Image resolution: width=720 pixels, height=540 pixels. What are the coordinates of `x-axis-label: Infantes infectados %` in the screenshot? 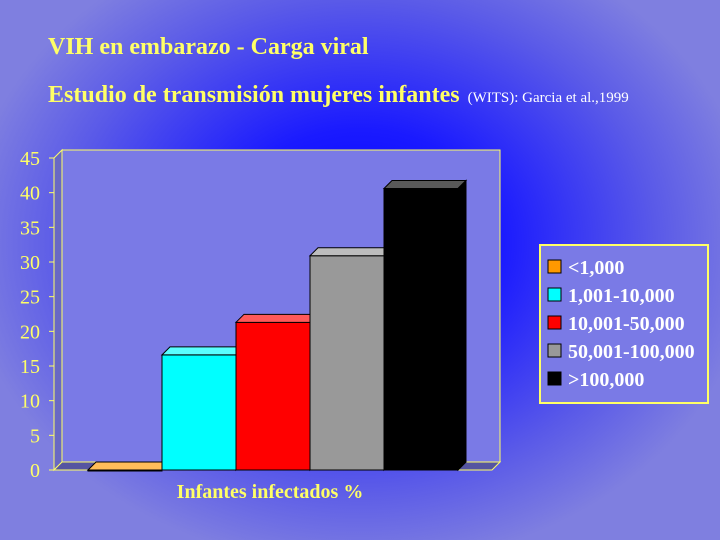 It's located at (270, 492).